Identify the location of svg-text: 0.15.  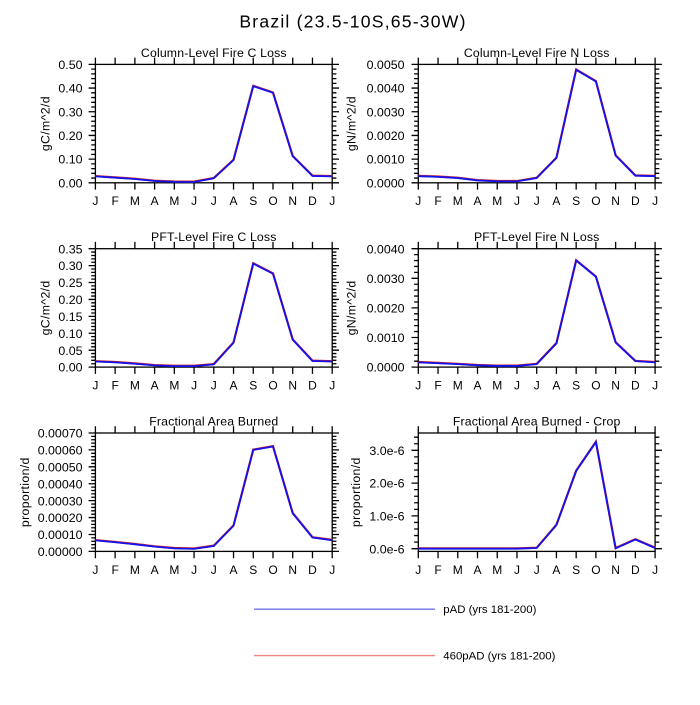
(70, 317).